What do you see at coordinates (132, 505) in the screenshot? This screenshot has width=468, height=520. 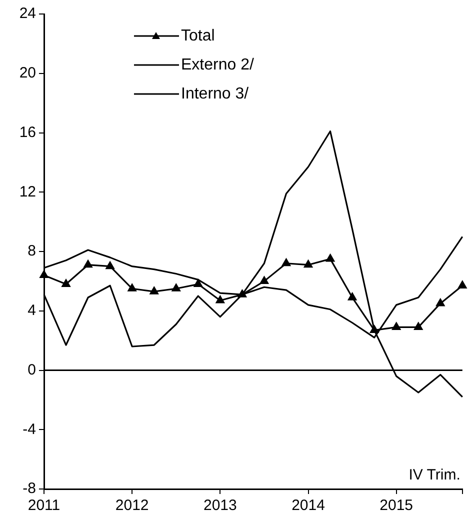 I see `x-tick-label: 2012` at bounding box center [132, 505].